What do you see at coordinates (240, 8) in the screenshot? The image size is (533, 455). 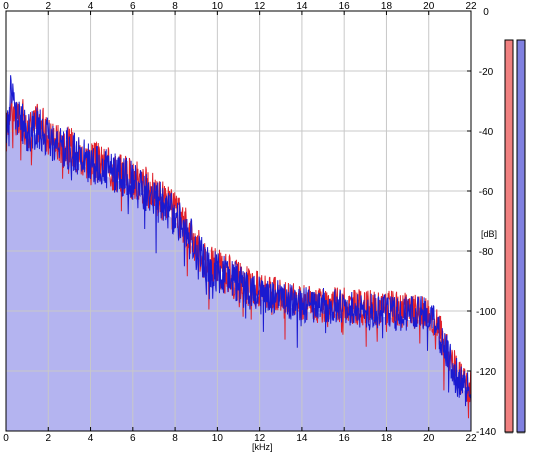 I see `x-axis-top-ticks: 0 2 4 6 8 10 12 14 16 18 20 22` at bounding box center [240, 8].